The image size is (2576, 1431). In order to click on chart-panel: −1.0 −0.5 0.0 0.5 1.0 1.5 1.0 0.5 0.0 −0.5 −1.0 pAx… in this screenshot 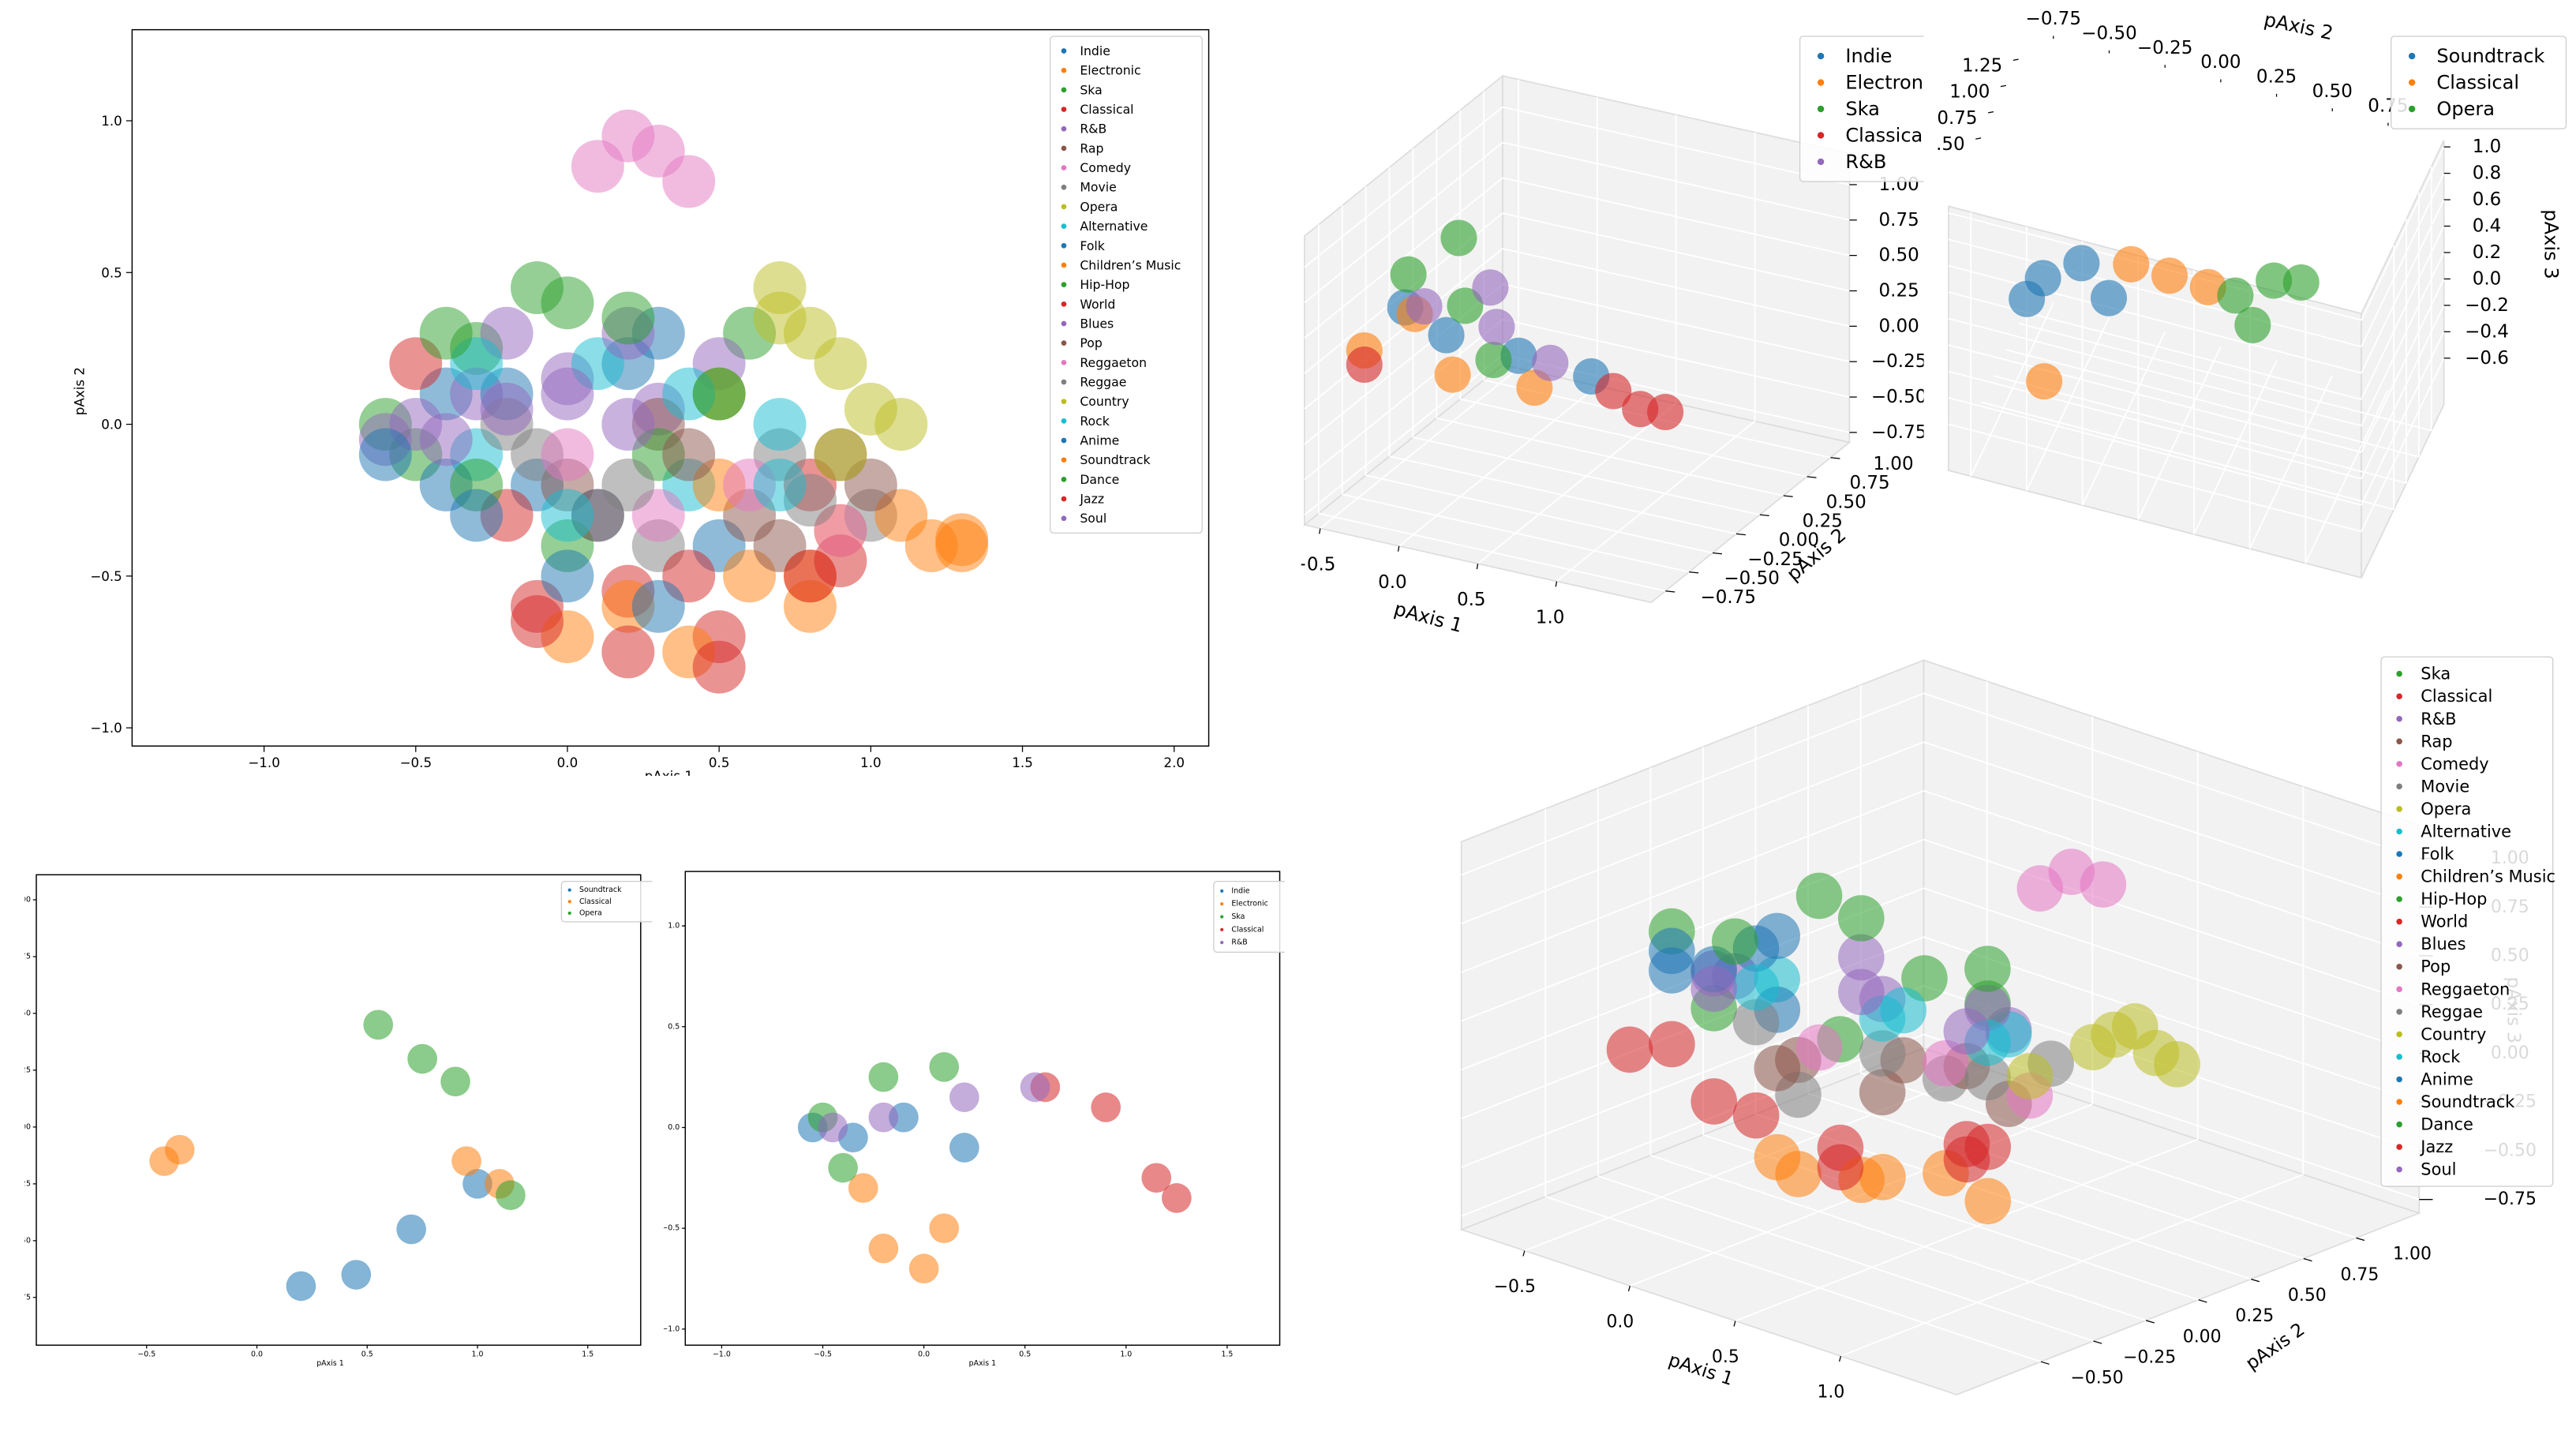, I will do `click(974, 1119)`.